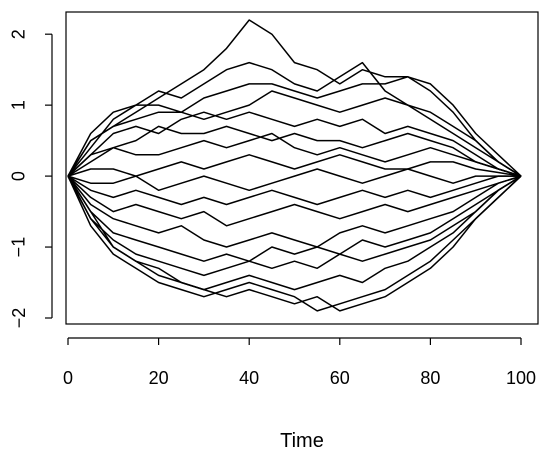  I want to click on y-tick-label: 1, so click(19, 105).